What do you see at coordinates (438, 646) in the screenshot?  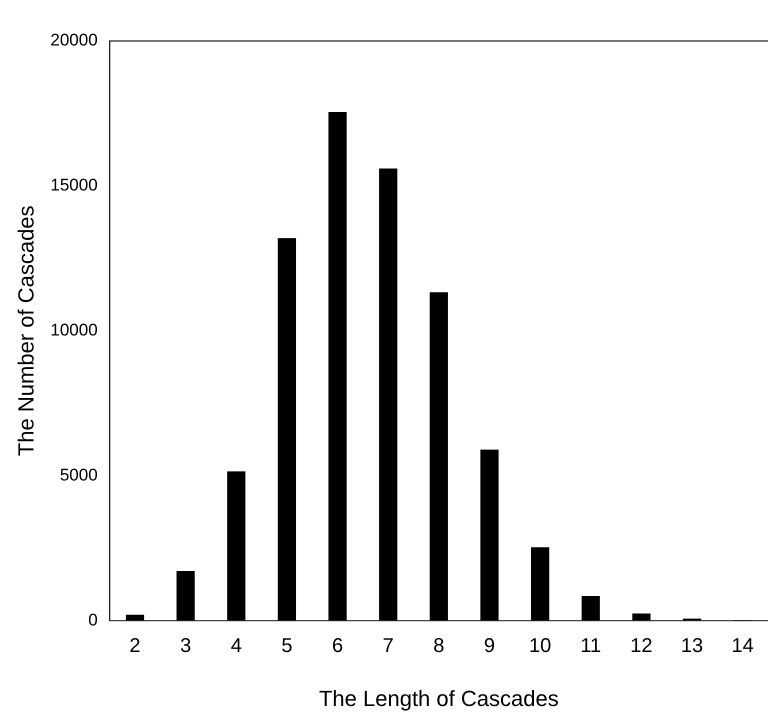 I see `x-tick-label: 8` at bounding box center [438, 646].